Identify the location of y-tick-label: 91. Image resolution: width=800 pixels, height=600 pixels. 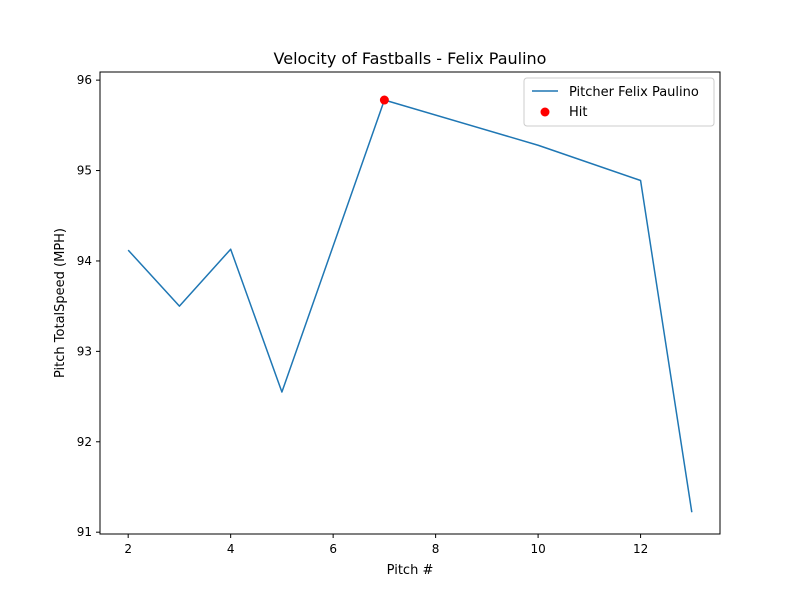
(84, 532).